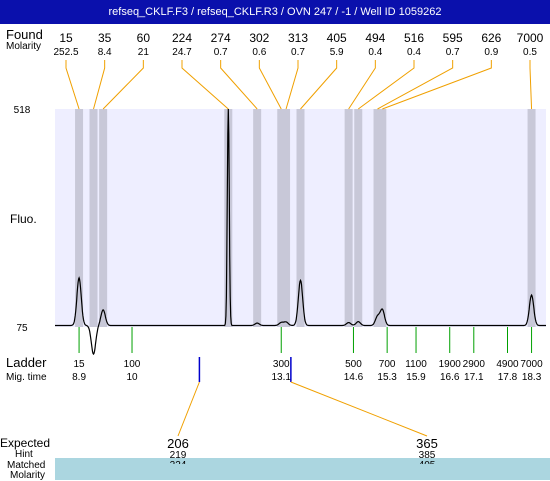  What do you see at coordinates (182, 38) in the screenshot?
I see `found-size-label: 224` at bounding box center [182, 38].